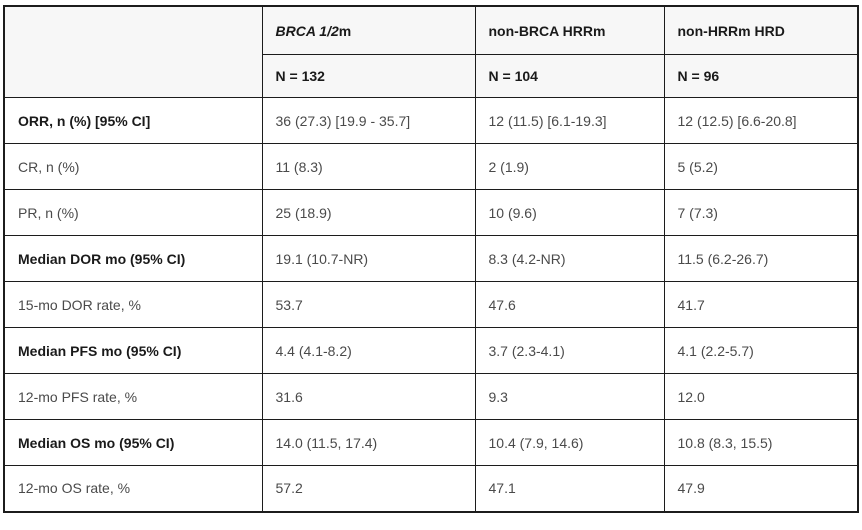 Image resolution: width=862 pixels, height=530 pixels. Describe the element at coordinates (569, 258) in the screenshot. I see `value-cell: 8.3 (4.2-NR)` at that location.